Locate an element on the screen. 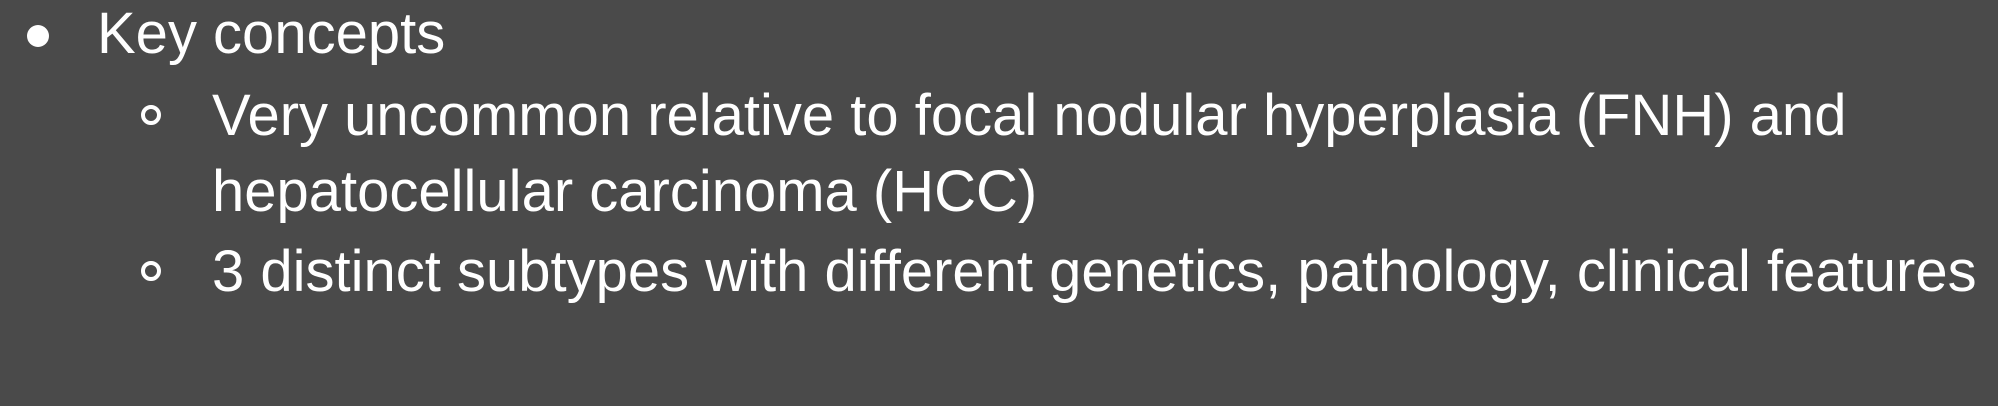 This screenshot has height=406, width=1998. filled-bullet-icon is located at coordinates (38, 36).